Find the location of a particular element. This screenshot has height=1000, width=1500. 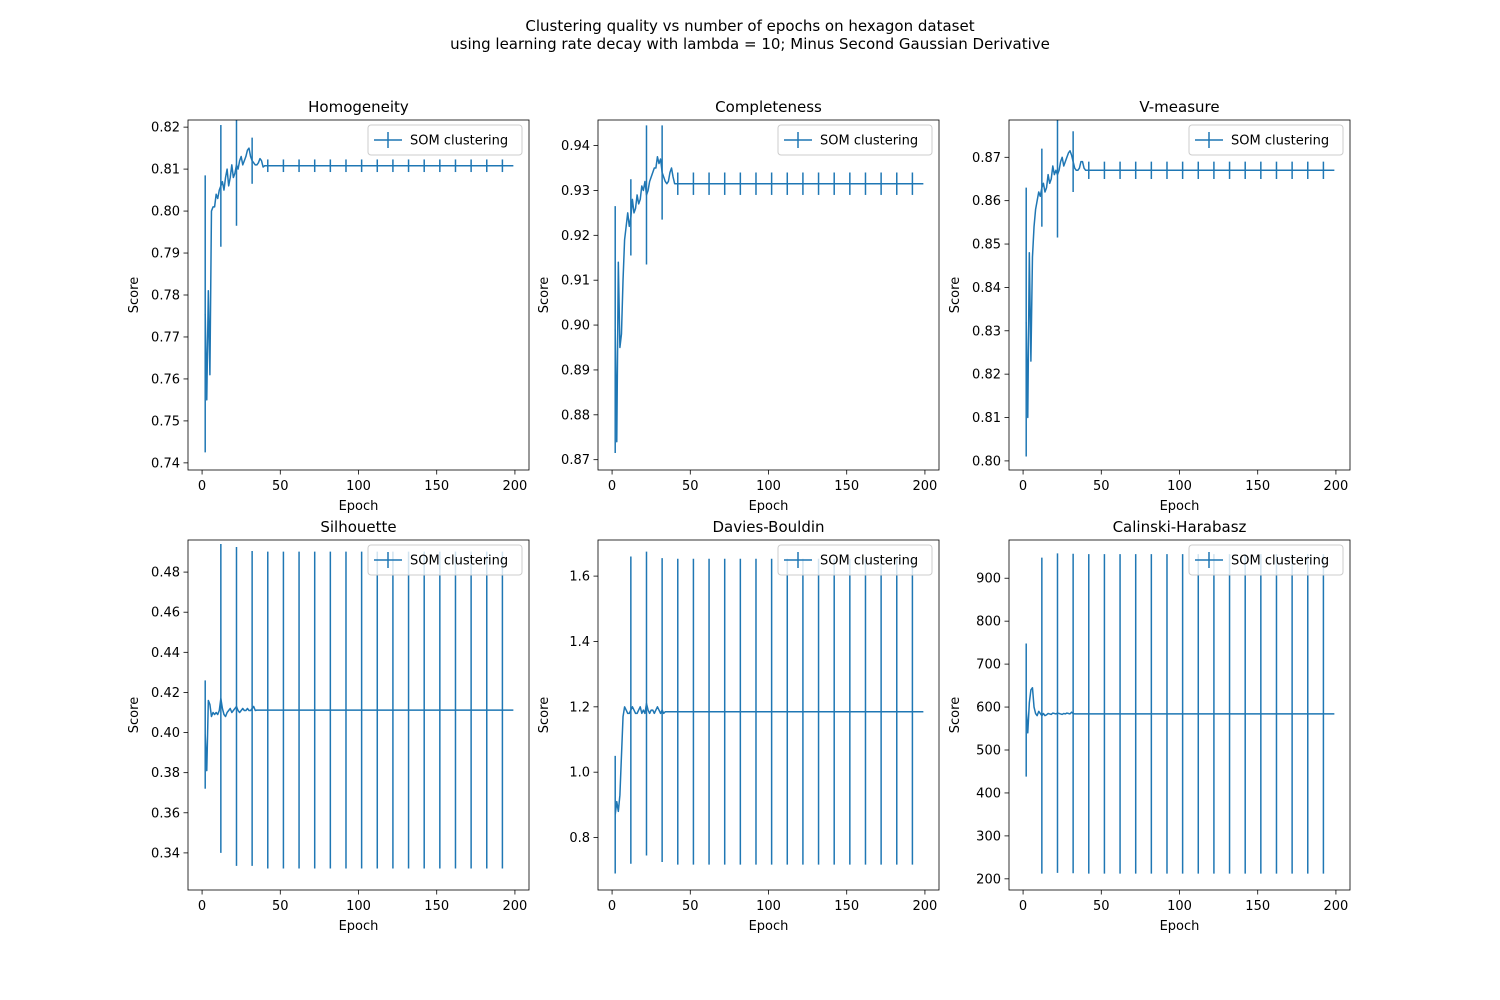

y-tick-label: 0.93 is located at coordinates (575, 191).